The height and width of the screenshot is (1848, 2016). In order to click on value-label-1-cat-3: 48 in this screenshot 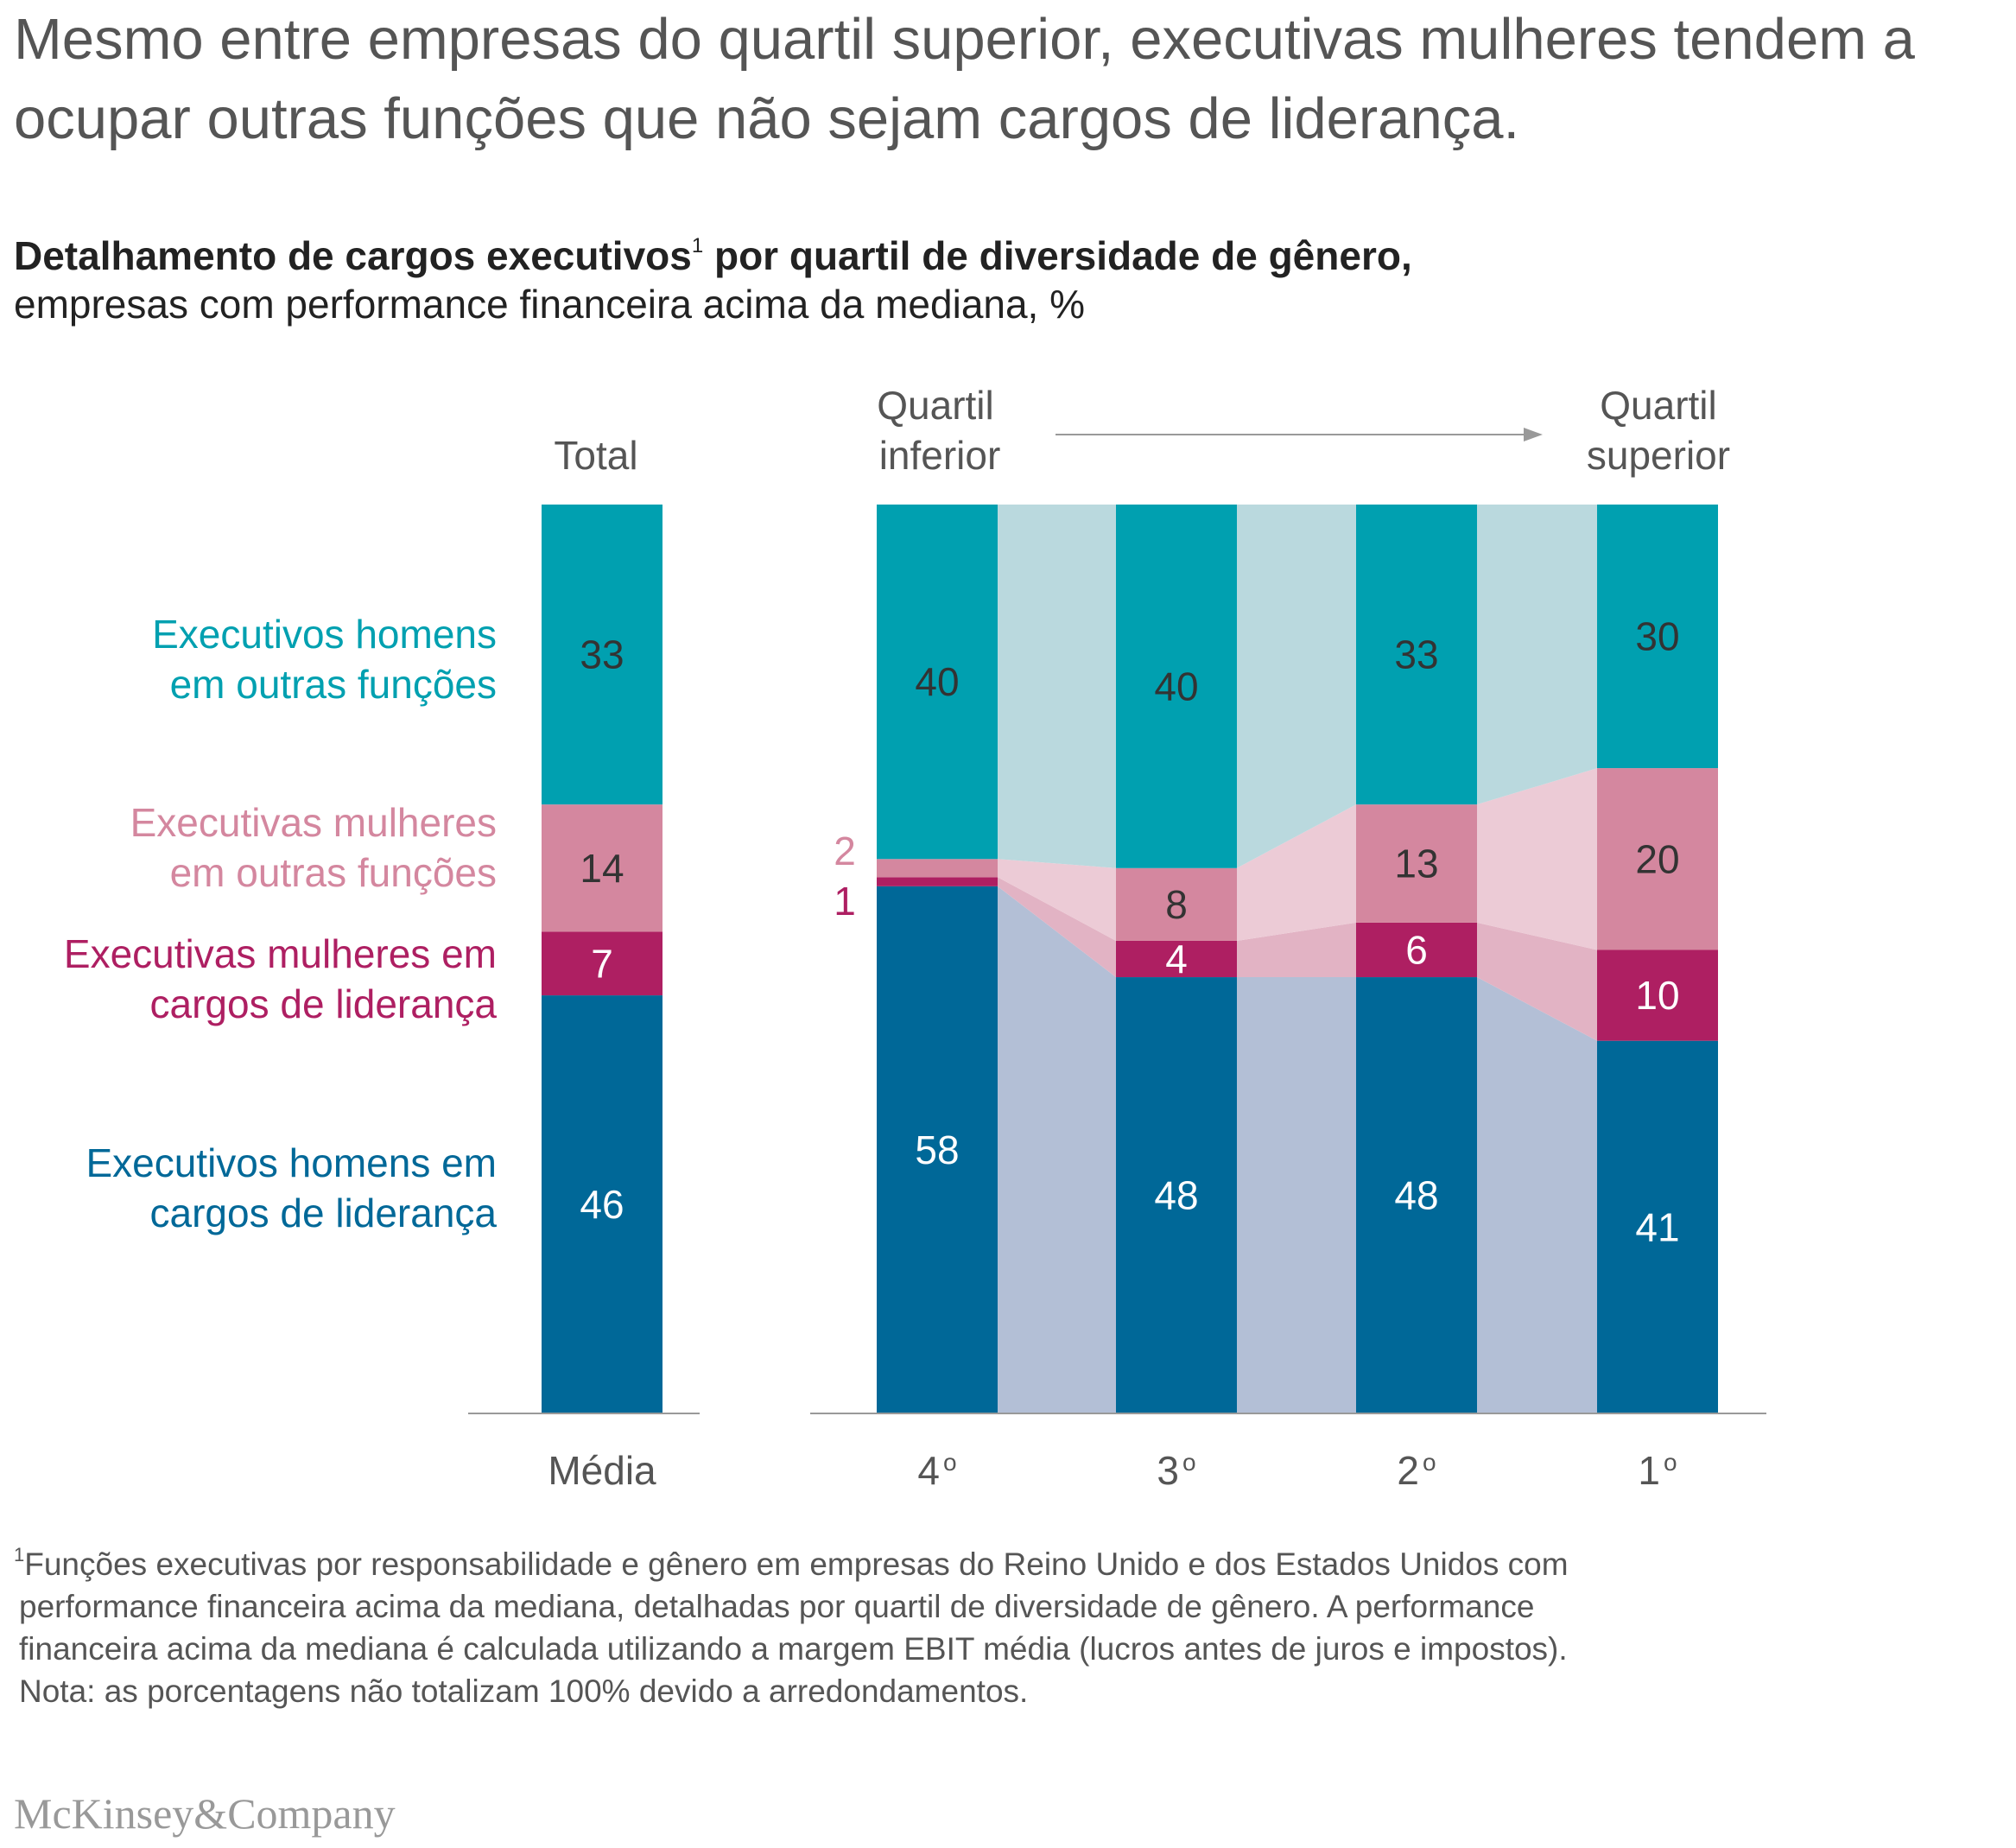, I will do `click(1416, 1195)`.